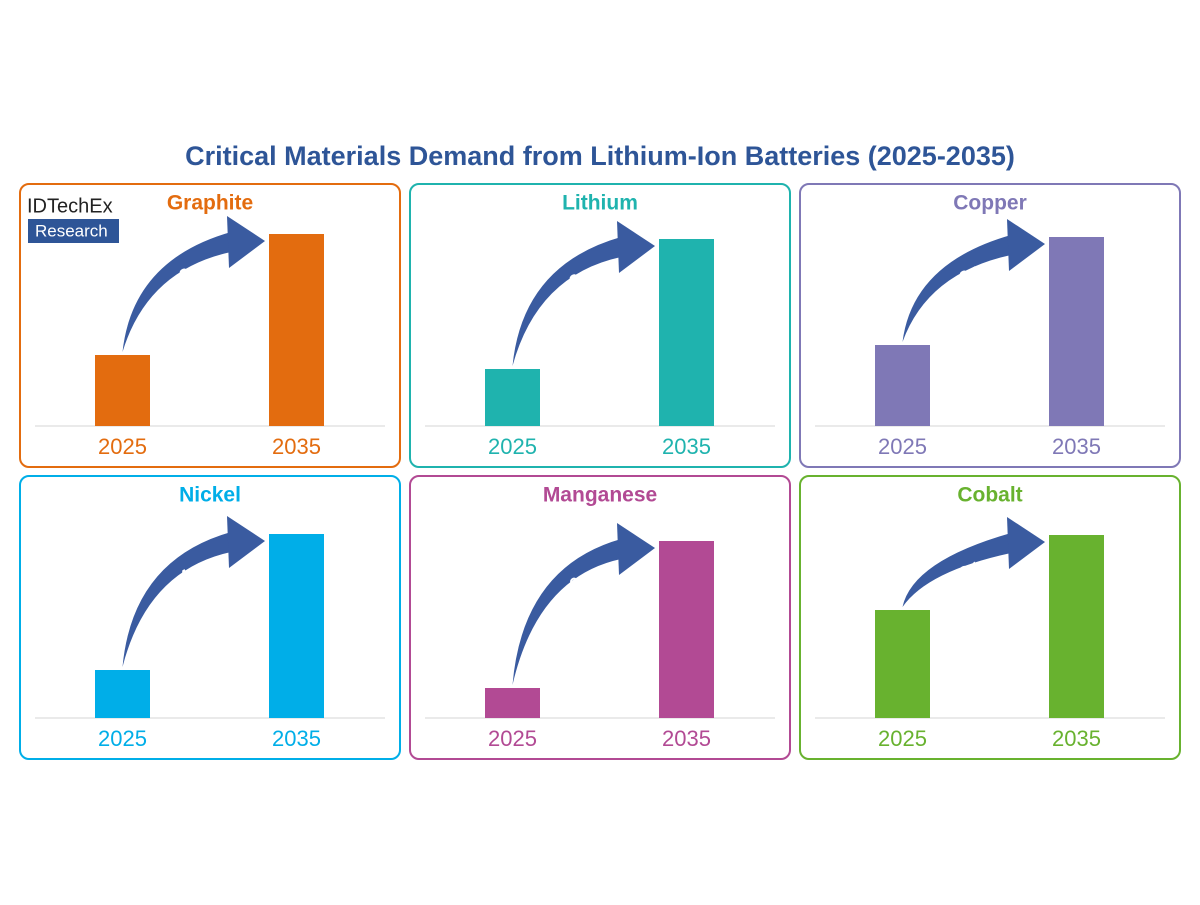  Describe the element at coordinates (210, 203) in the screenshot. I see `panel-title: Graphite` at that location.